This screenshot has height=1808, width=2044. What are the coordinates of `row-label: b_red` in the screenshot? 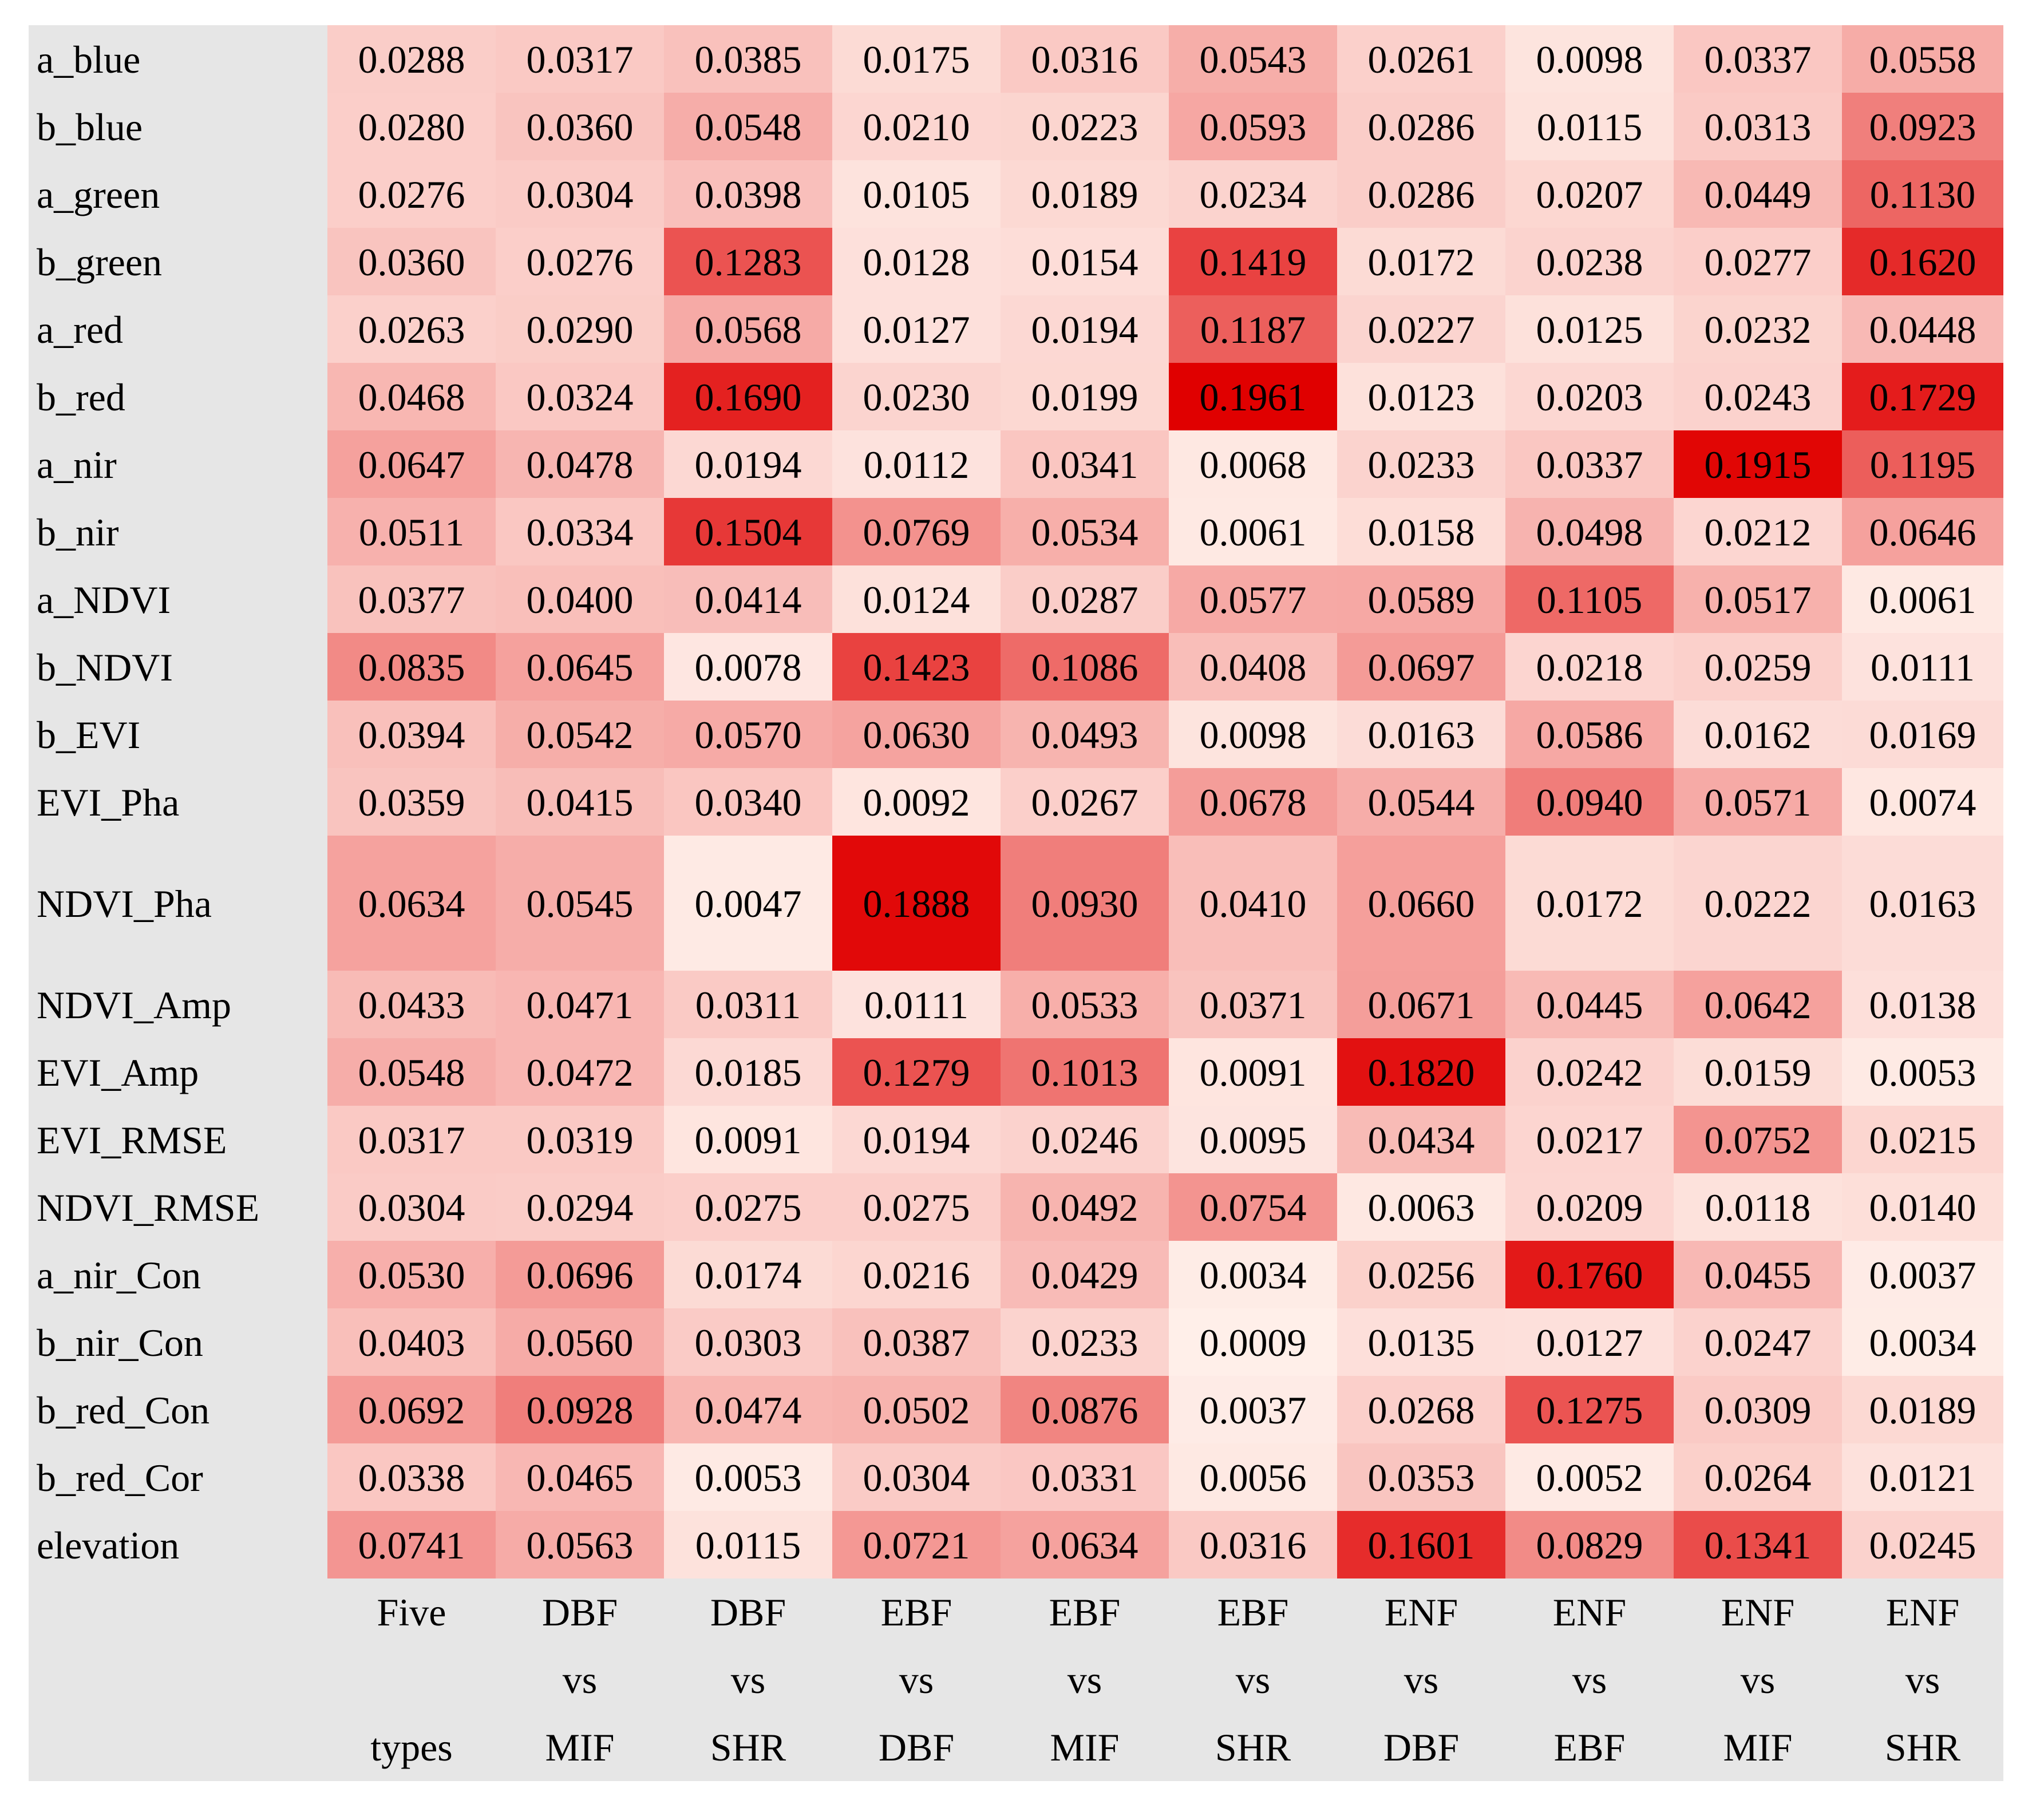 It's located at (81, 397).